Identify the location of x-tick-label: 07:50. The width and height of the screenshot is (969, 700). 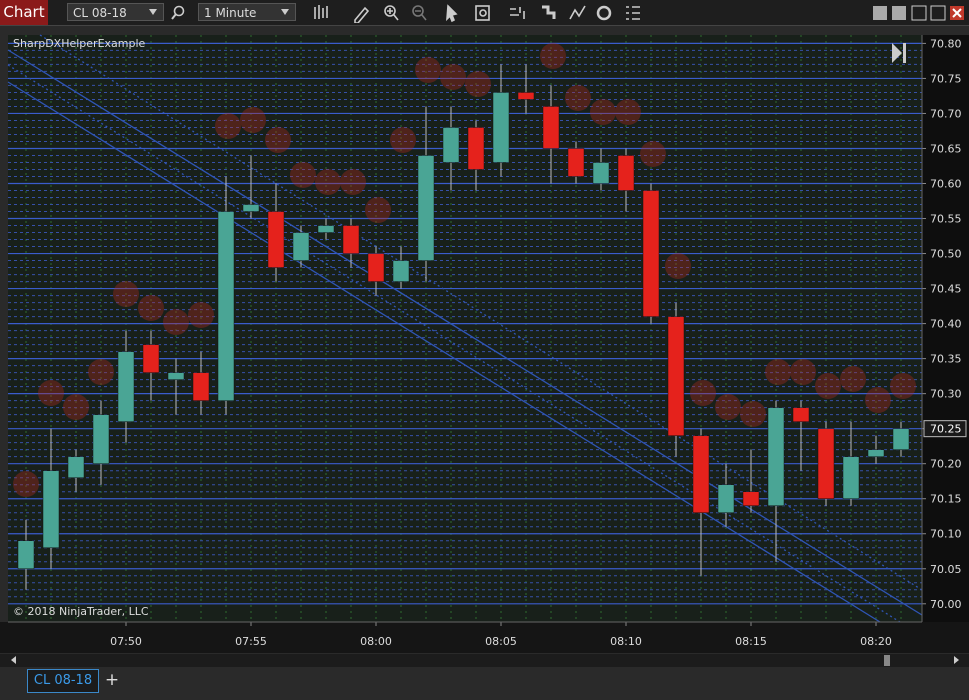
(126, 641).